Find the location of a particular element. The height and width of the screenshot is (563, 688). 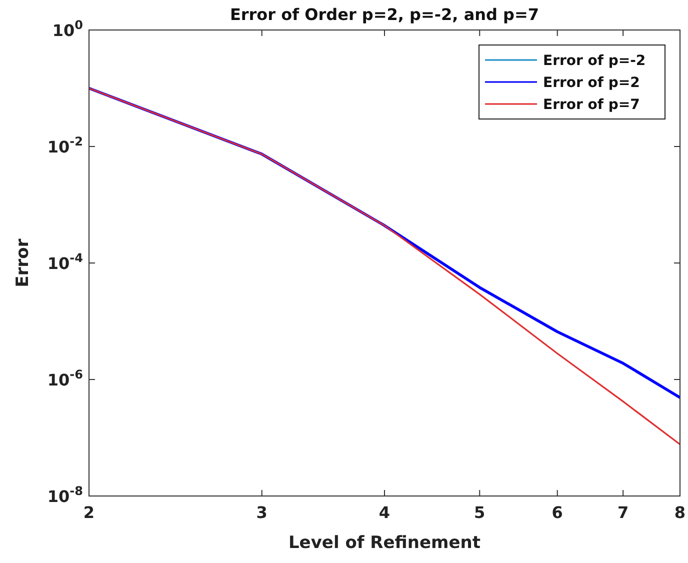

x-axis-title: Level of Refinement is located at coordinates (384, 543).